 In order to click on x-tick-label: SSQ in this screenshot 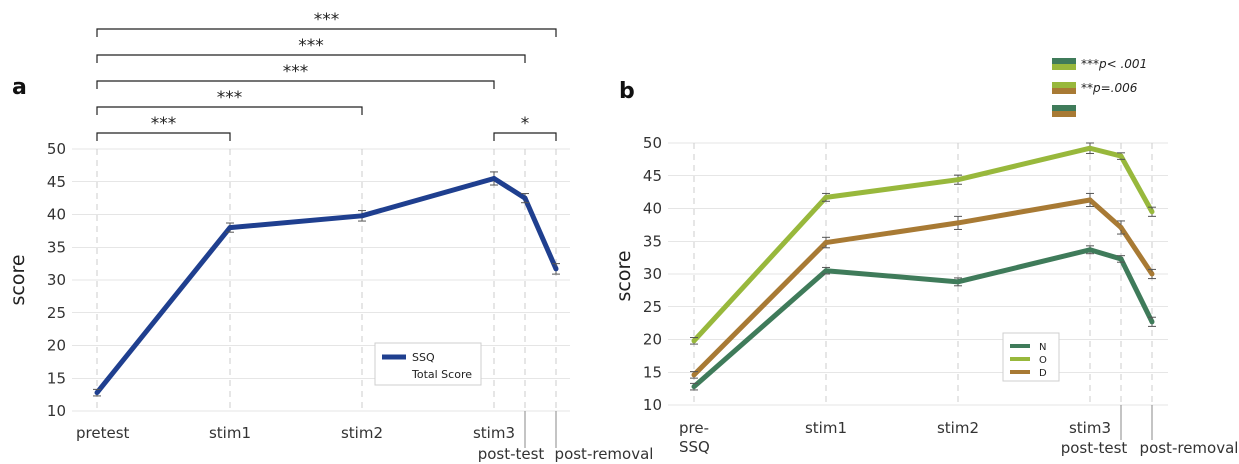, I will do `click(694, 447)`.